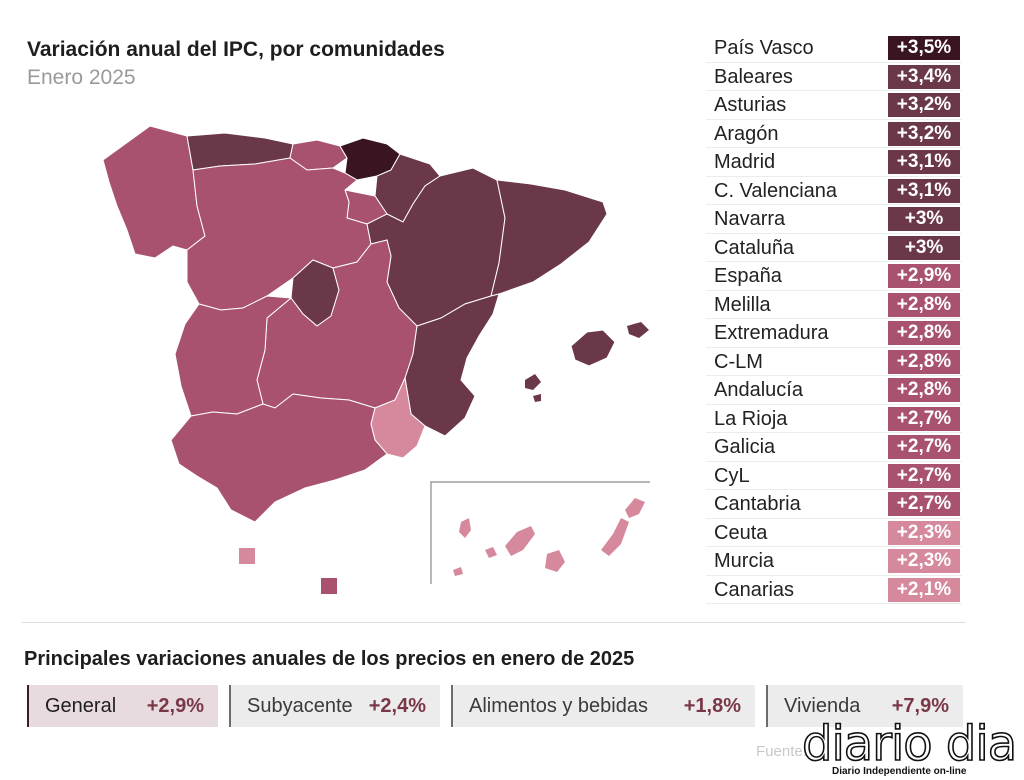 The image size is (1024, 780). I want to click on ranking-row: Madrid +3,1%, so click(834, 162).